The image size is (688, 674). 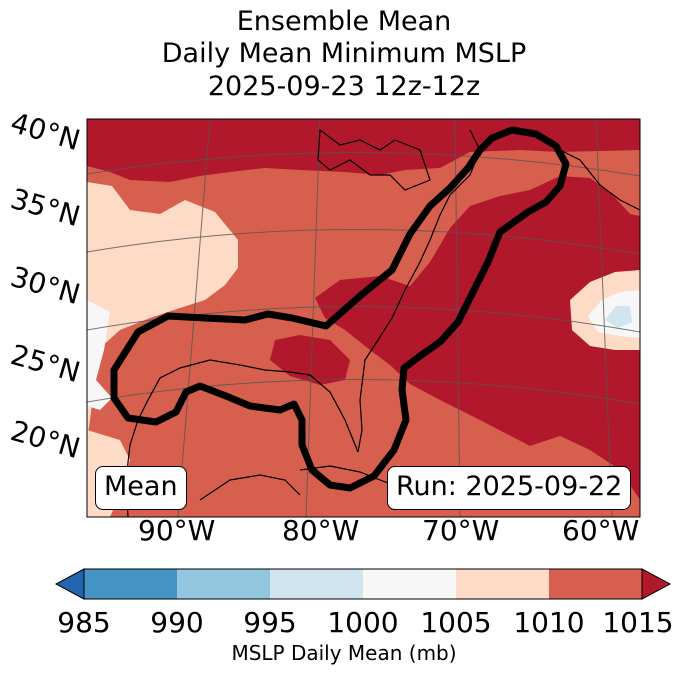 I want to click on colorbar-tick-995: 995, so click(x=270, y=622).